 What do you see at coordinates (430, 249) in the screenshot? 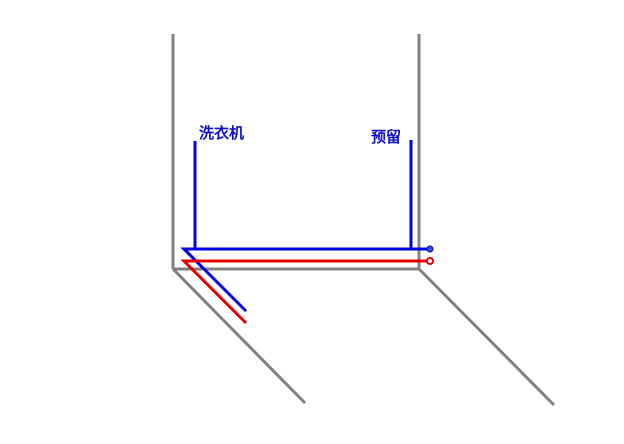
I see `cold-pipe-end-cap` at bounding box center [430, 249].